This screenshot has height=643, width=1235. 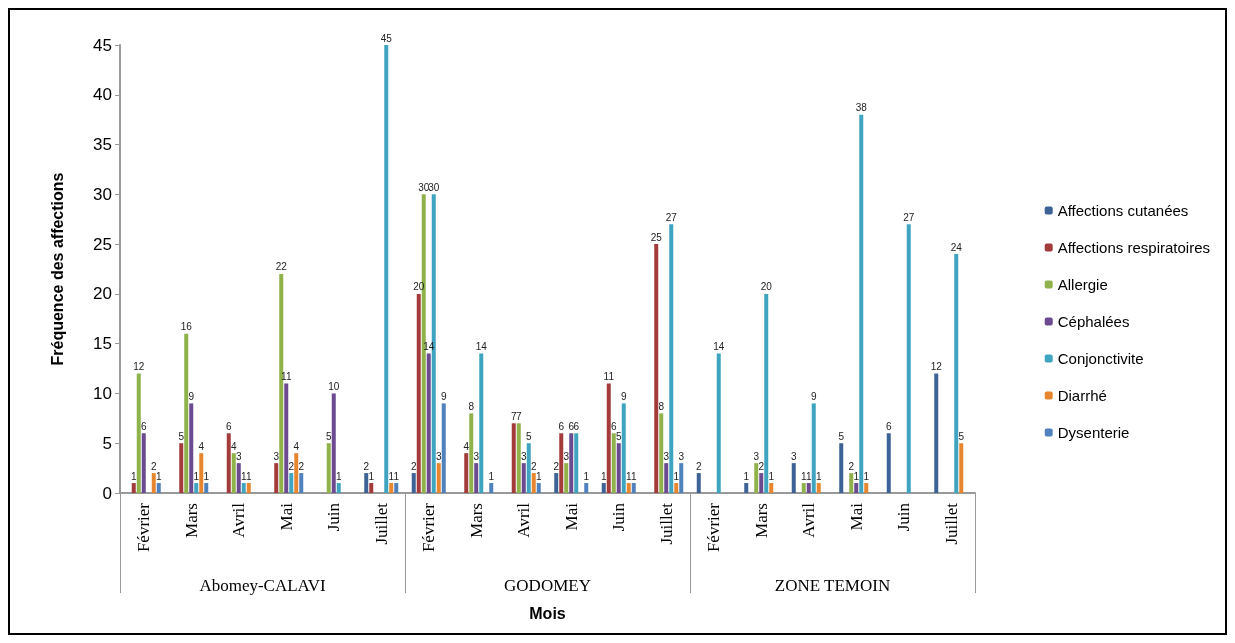 I want to click on data-label: 38, so click(x=861, y=108).